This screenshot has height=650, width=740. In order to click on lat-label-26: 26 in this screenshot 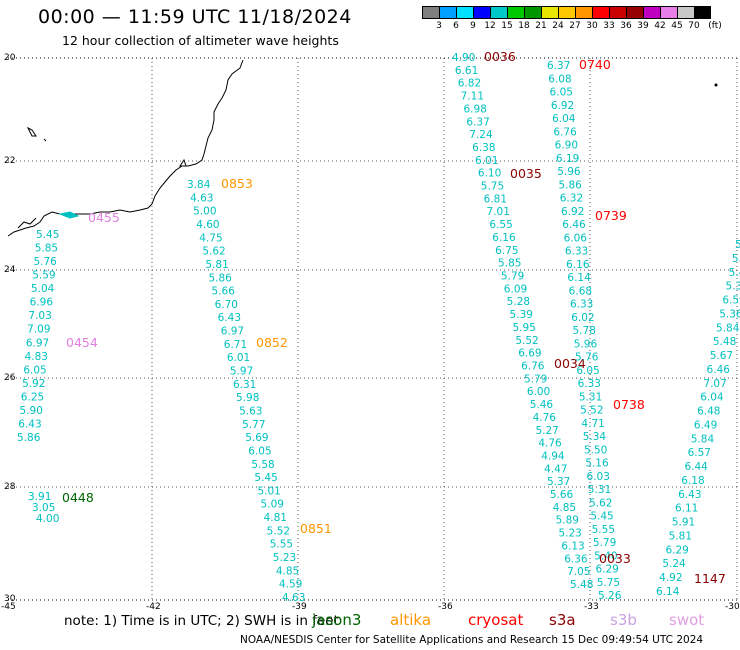, I will do `click(10, 378)`.